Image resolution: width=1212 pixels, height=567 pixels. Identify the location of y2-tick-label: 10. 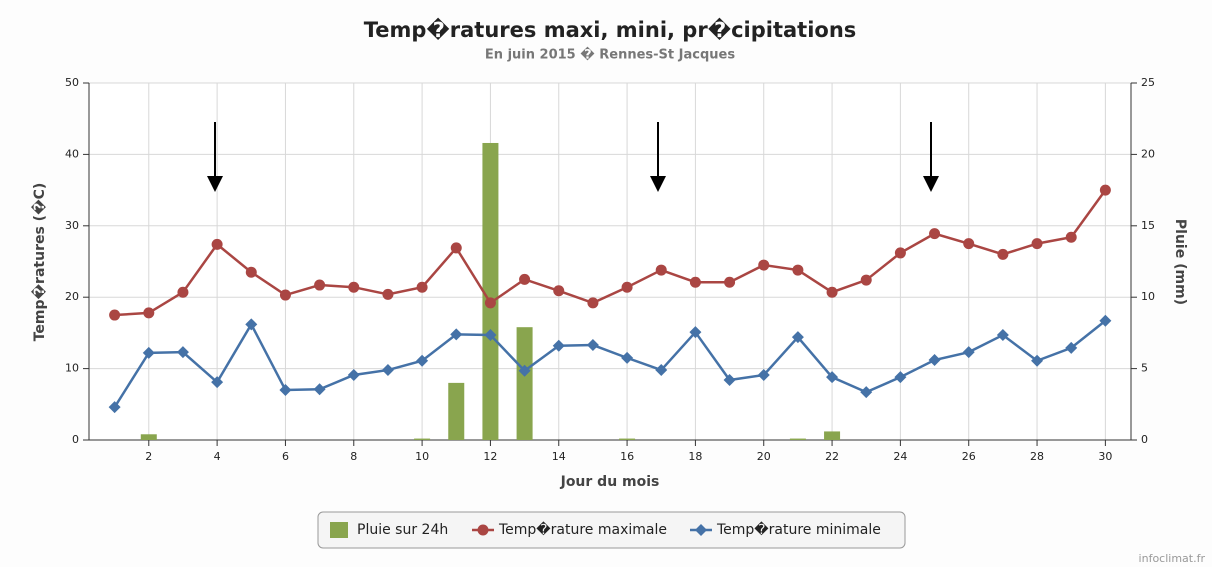
(1148, 296).